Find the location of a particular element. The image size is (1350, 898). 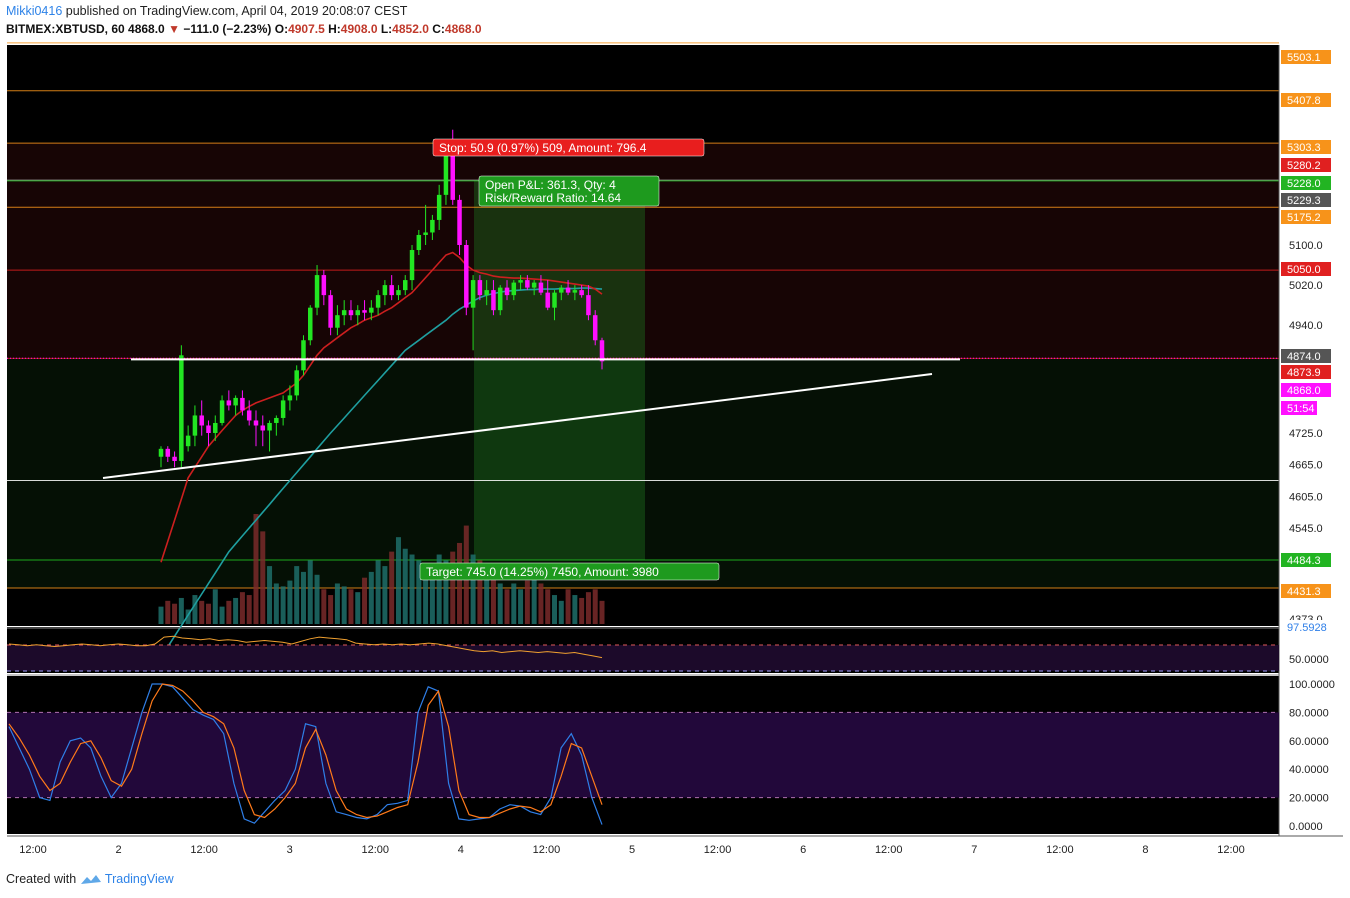

stoch-k-line is located at coordinates (305, 754).